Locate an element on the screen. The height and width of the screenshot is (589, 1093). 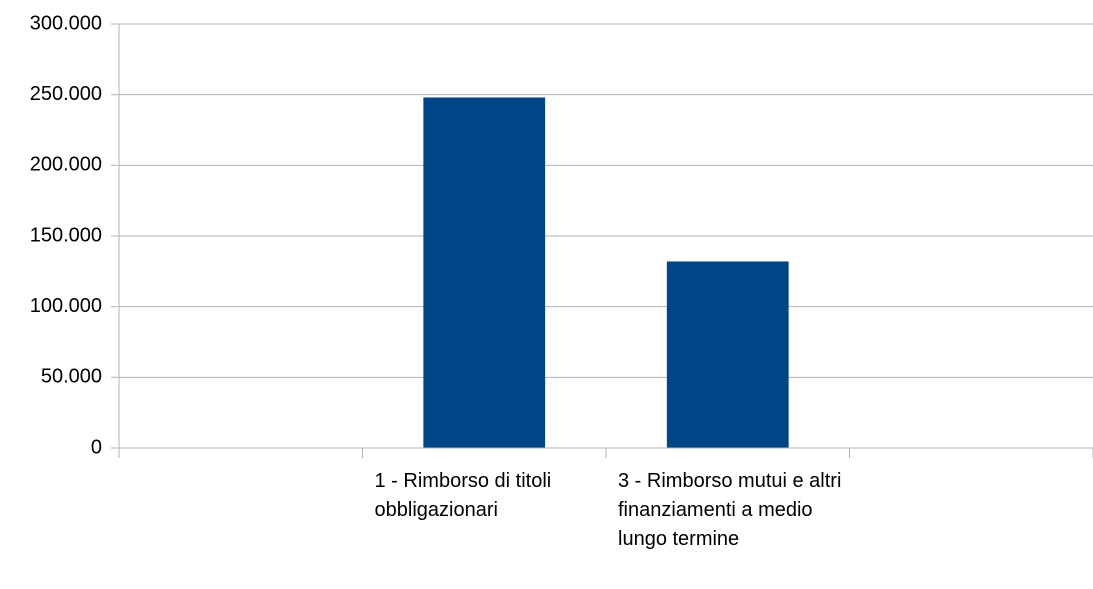
y-tick-label: 0 is located at coordinates (96, 447).